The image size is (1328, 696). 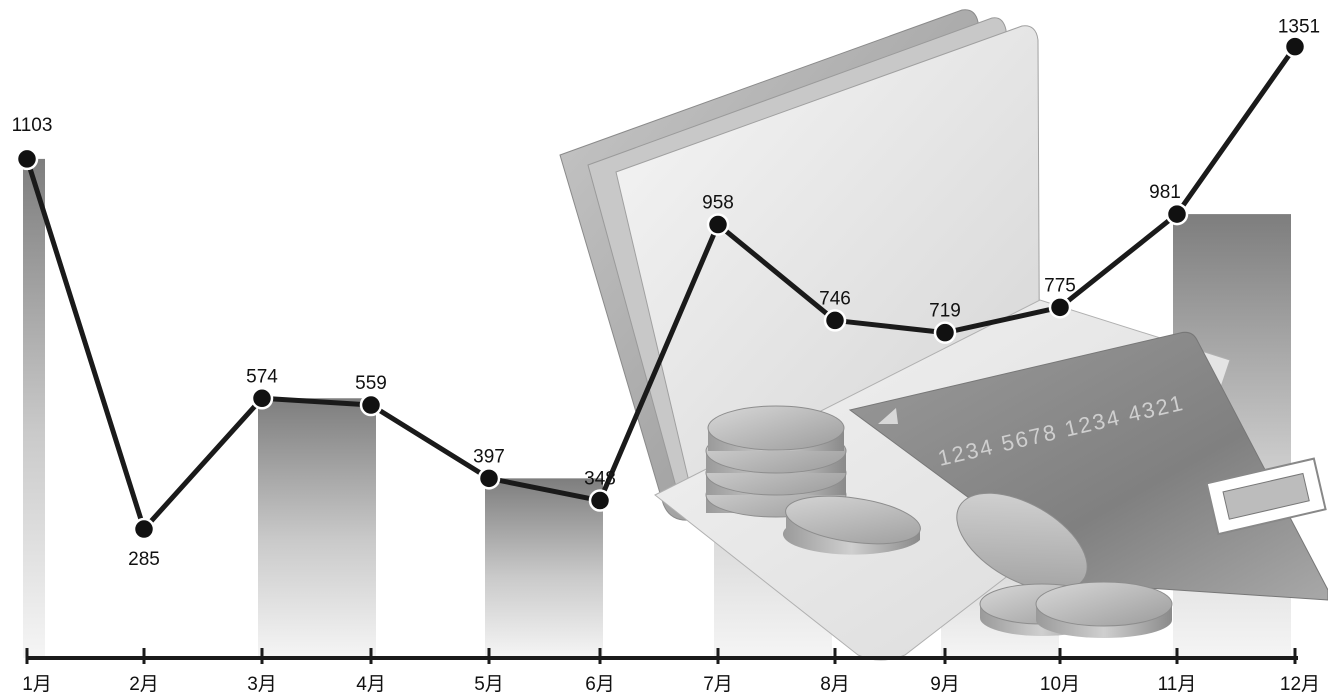 What do you see at coordinates (835, 684) in the screenshot?
I see `x-tick-label-8: 8月` at bounding box center [835, 684].